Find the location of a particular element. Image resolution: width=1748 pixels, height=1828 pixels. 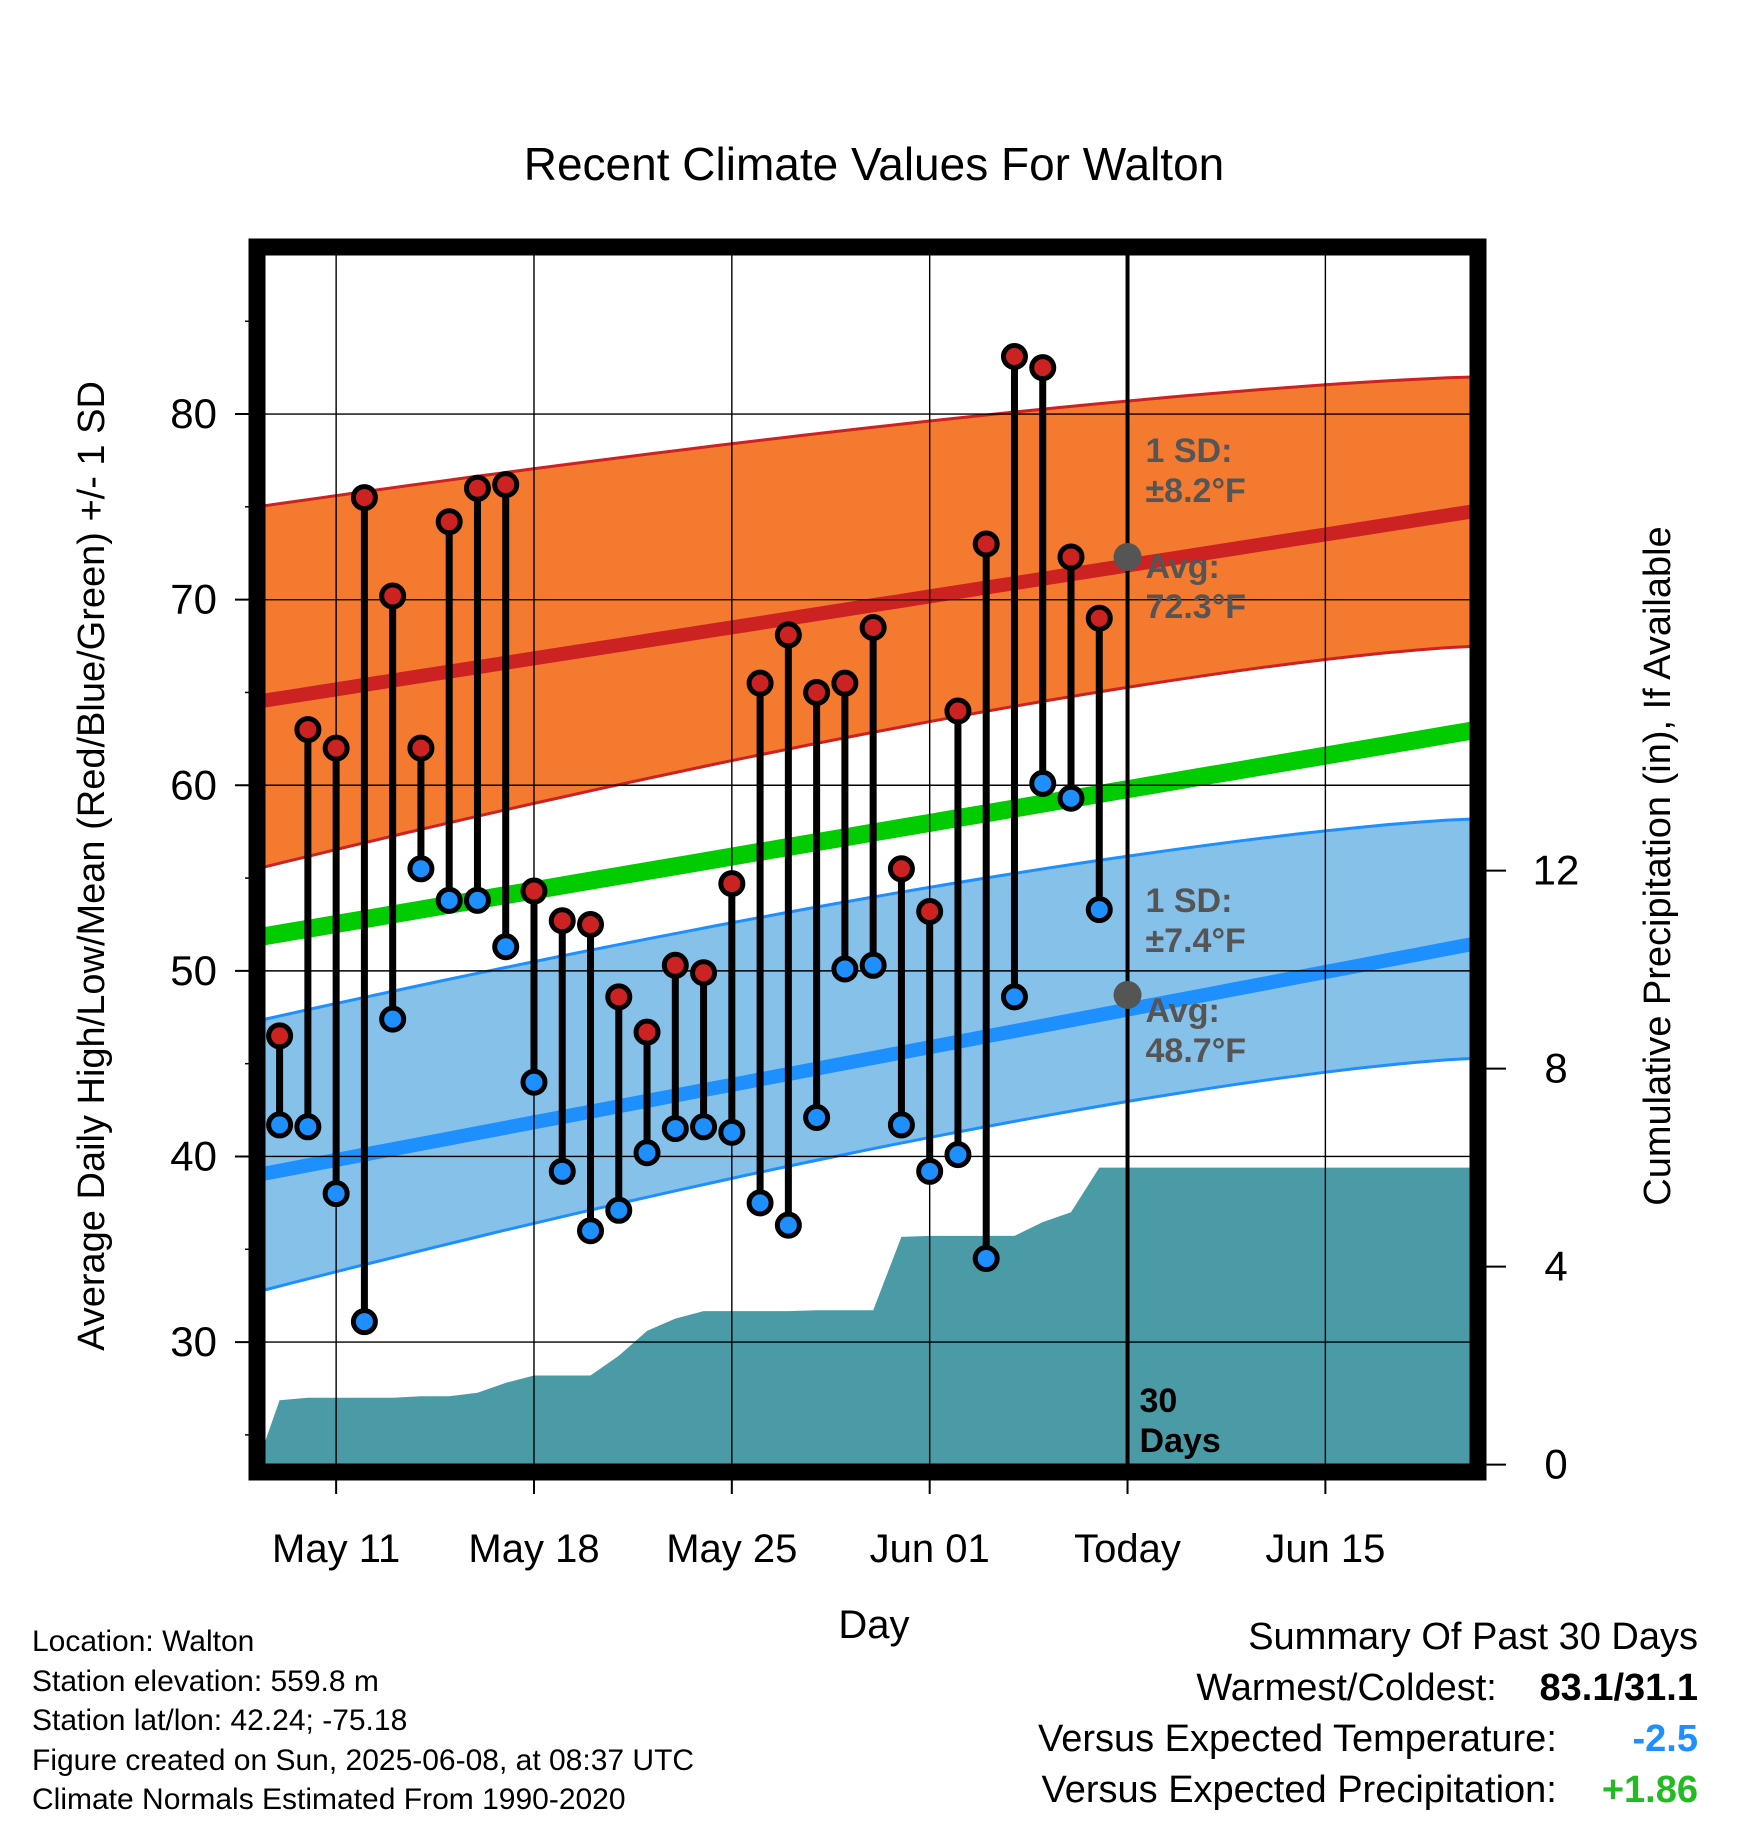

low-sd-annotation: 1 SD: is located at coordinates (1189, 901).